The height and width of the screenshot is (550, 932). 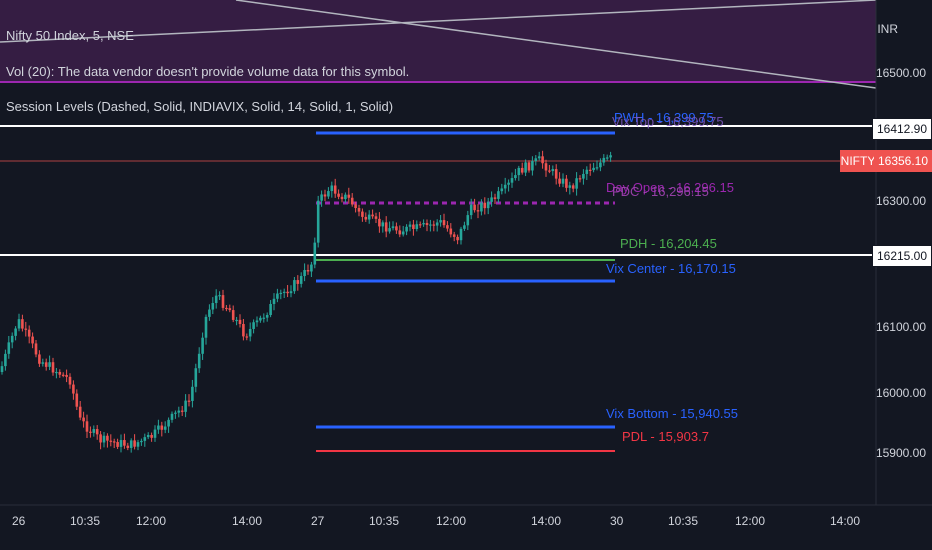 What do you see at coordinates (247, 521) in the screenshot?
I see `time-label-1400-a: 14:00` at bounding box center [247, 521].